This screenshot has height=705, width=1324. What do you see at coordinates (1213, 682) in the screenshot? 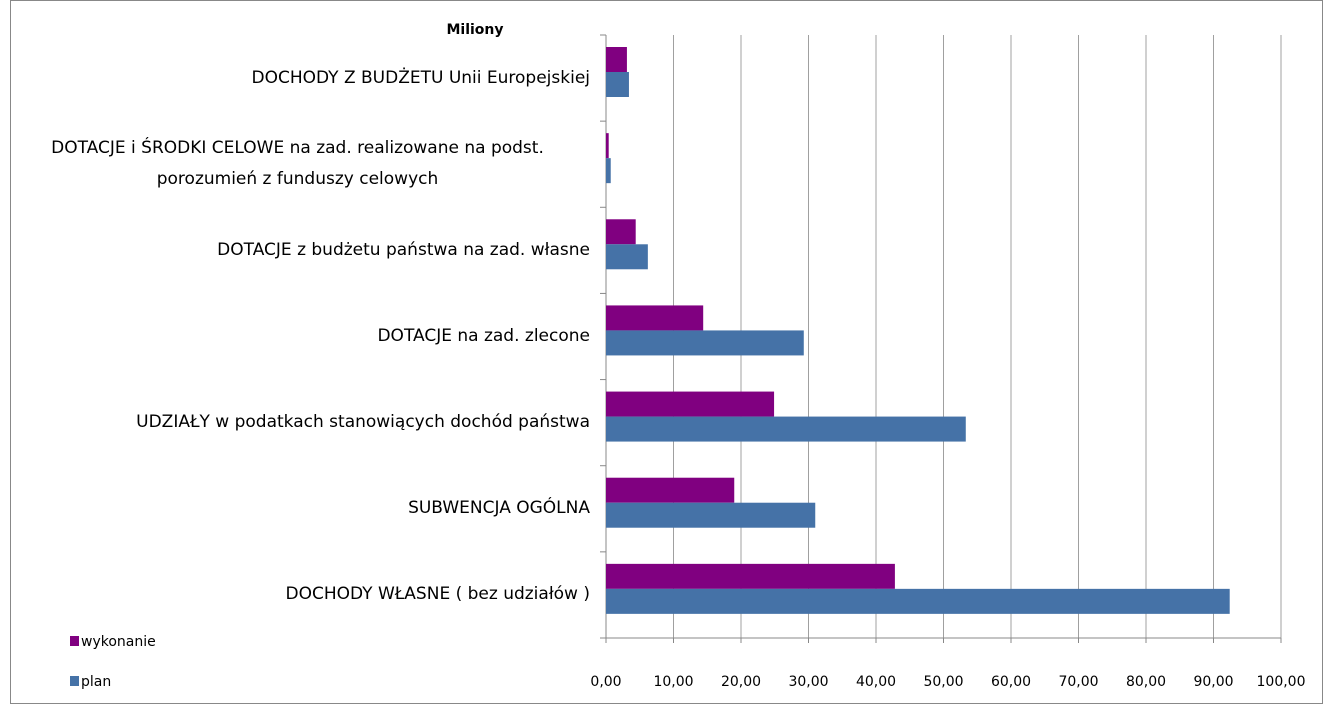
I see `x-tick-label: 90,00` at bounding box center [1213, 682].